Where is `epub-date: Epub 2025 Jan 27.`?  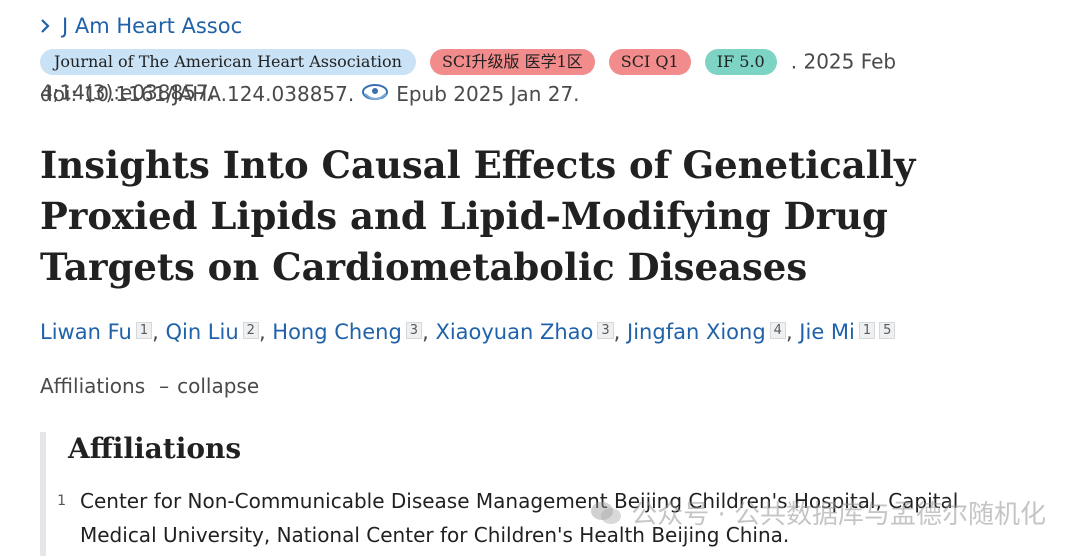
epub-date: Epub 2025 Jan 27. is located at coordinates (488, 94).